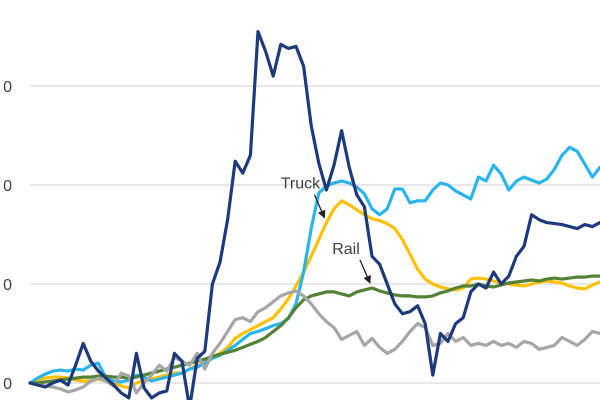 Image resolution: width=600 pixels, height=400 pixels. I want to click on annotation-label: Rail, so click(346, 249).